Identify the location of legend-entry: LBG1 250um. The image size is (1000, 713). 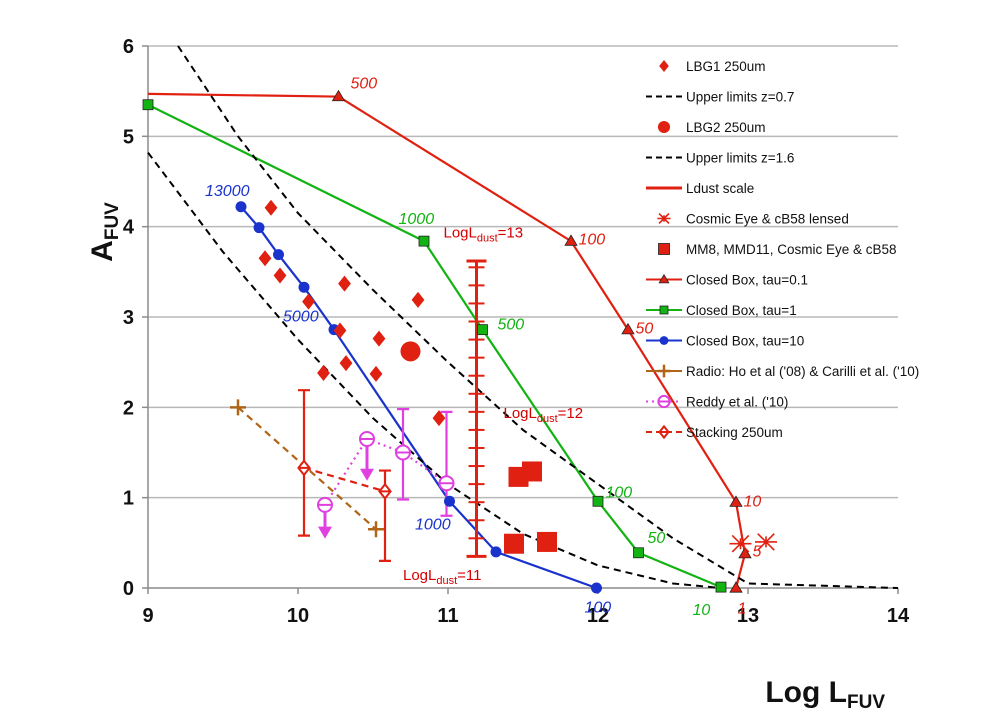
(712, 66).